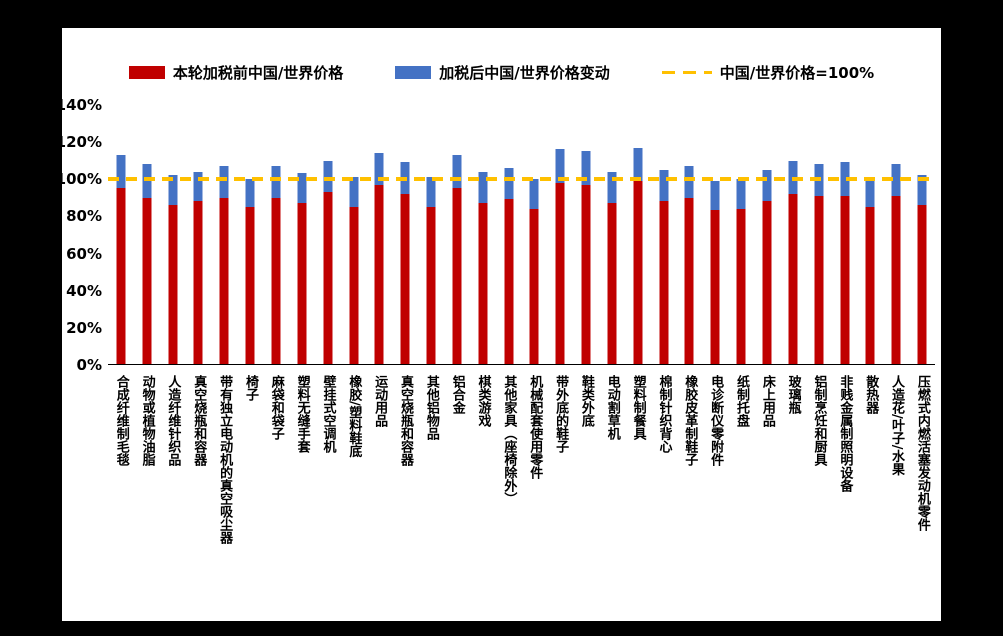 The width and height of the screenshot is (1003, 636). What do you see at coordinates (664, 414) in the screenshot?
I see `x-axis-label: 棉制针织背心` at bounding box center [664, 414].